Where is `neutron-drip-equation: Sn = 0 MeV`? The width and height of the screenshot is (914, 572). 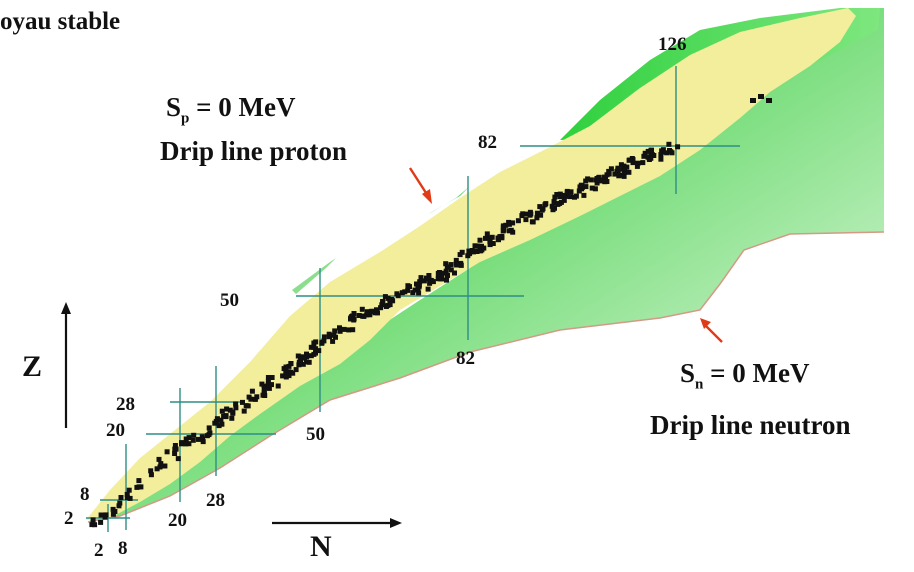
neutron-drip-equation: Sn = 0 MeV is located at coordinates (745, 375).